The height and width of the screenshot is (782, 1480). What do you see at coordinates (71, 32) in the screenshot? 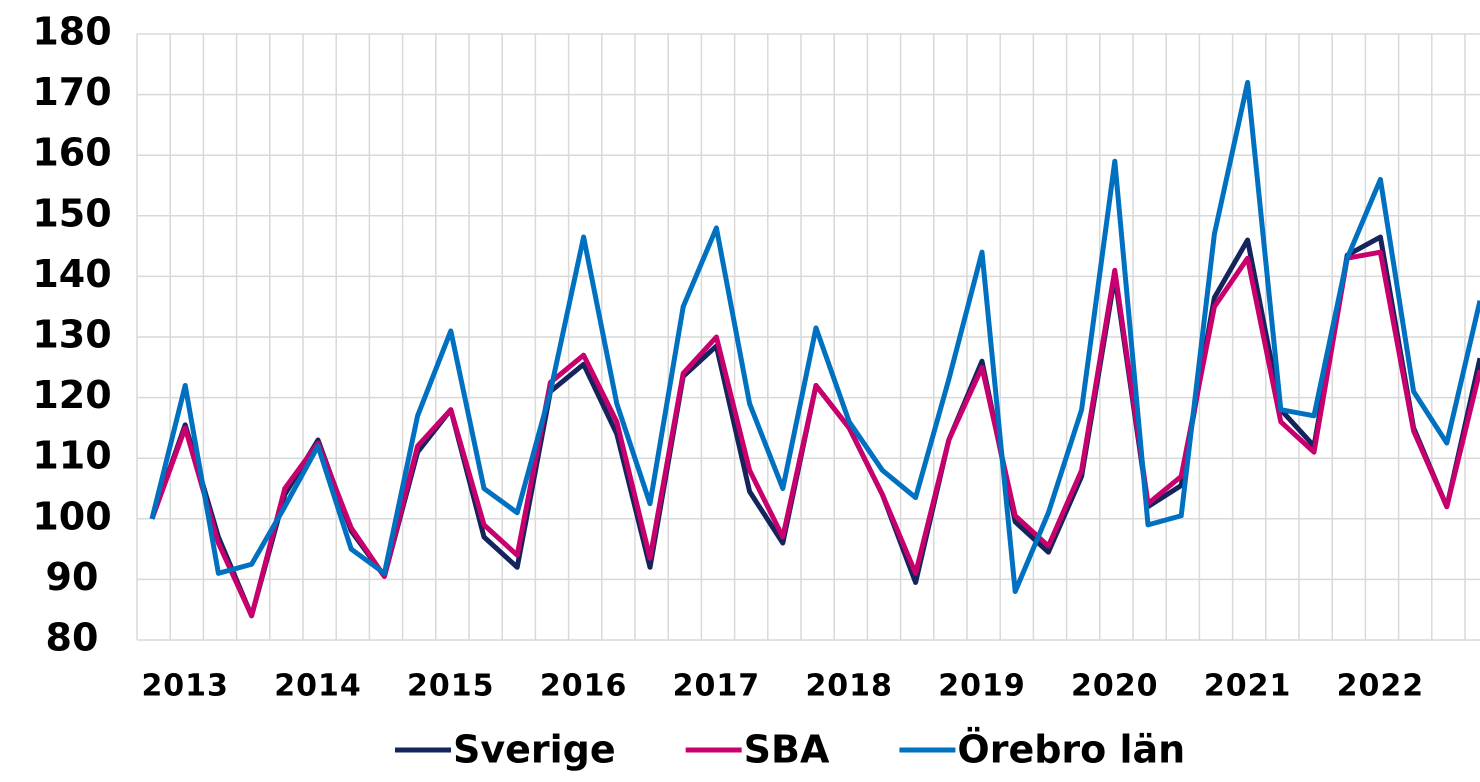
I see `y-tick-label: 180` at bounding box center [71, 32].